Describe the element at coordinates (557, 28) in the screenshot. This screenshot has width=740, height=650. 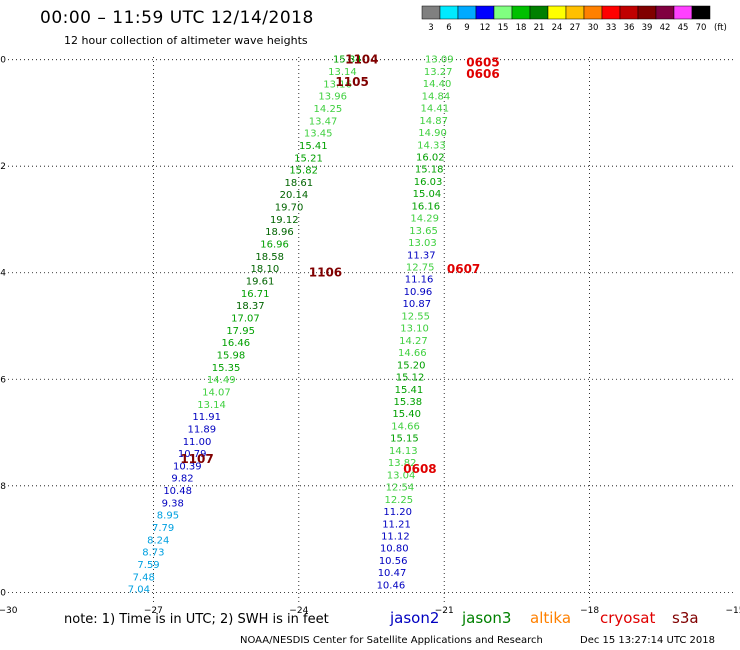
I see `colorbar-tick-label: 24` at that location.